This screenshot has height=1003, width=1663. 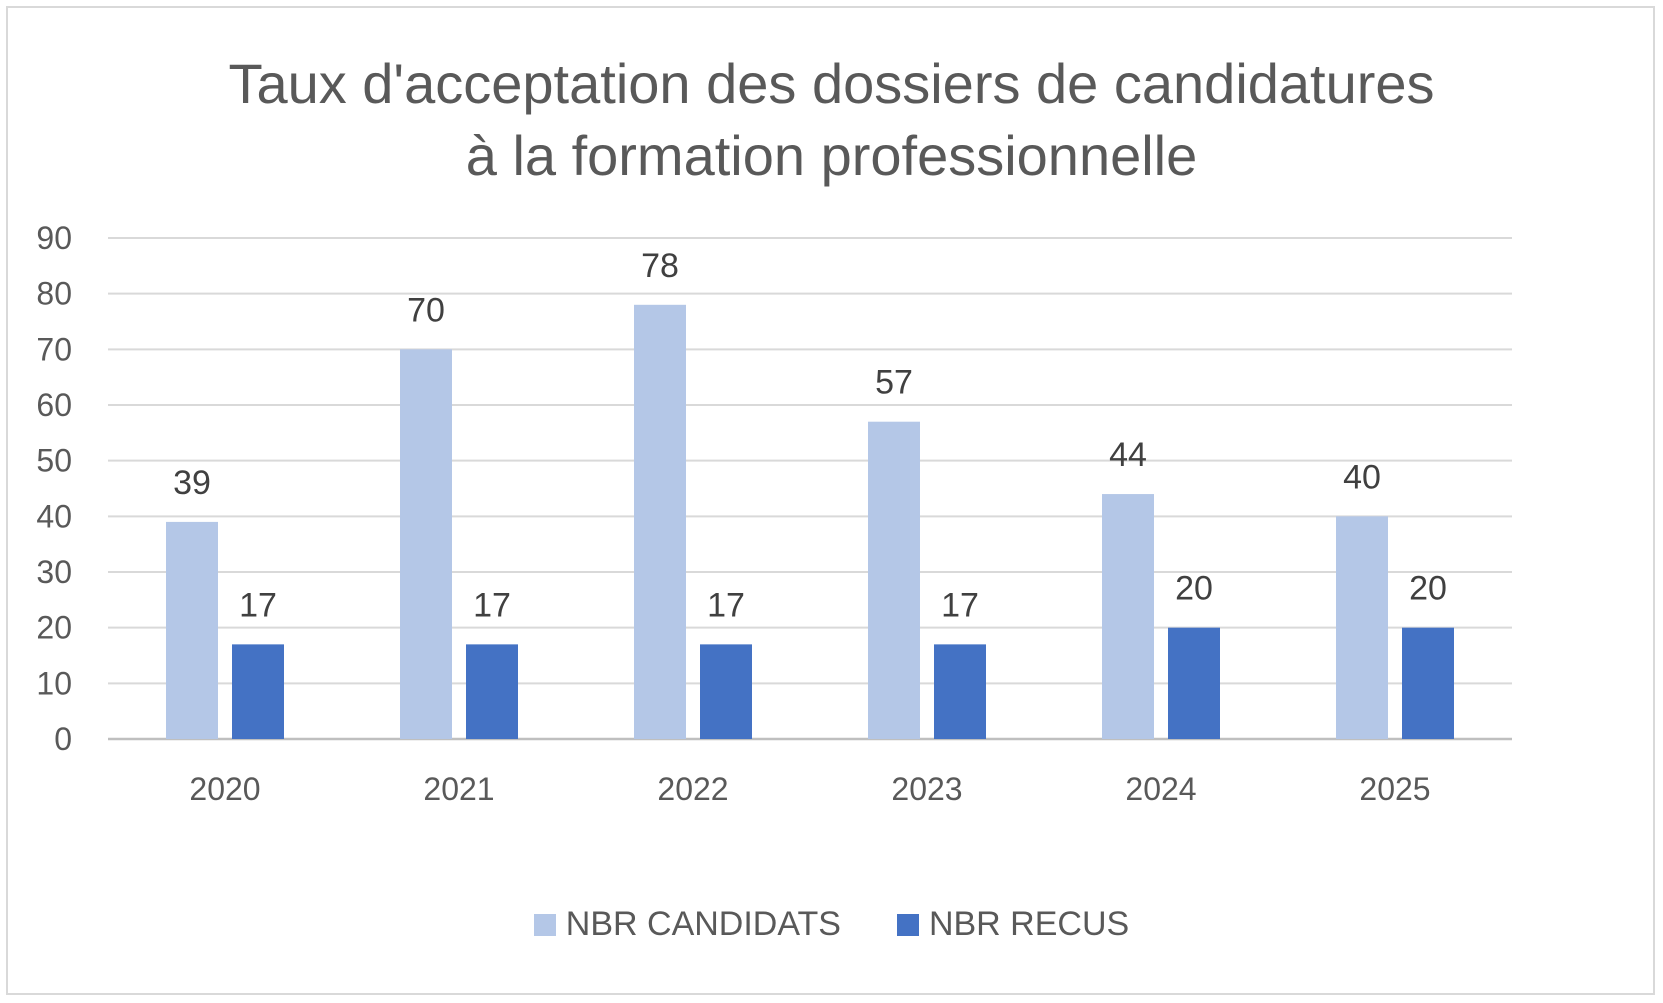 What do you see at coordinates (426, 310) in the screenshot?
I see `data-label-nbr-candidats-2021: 70` at bounding box center [426, 310].